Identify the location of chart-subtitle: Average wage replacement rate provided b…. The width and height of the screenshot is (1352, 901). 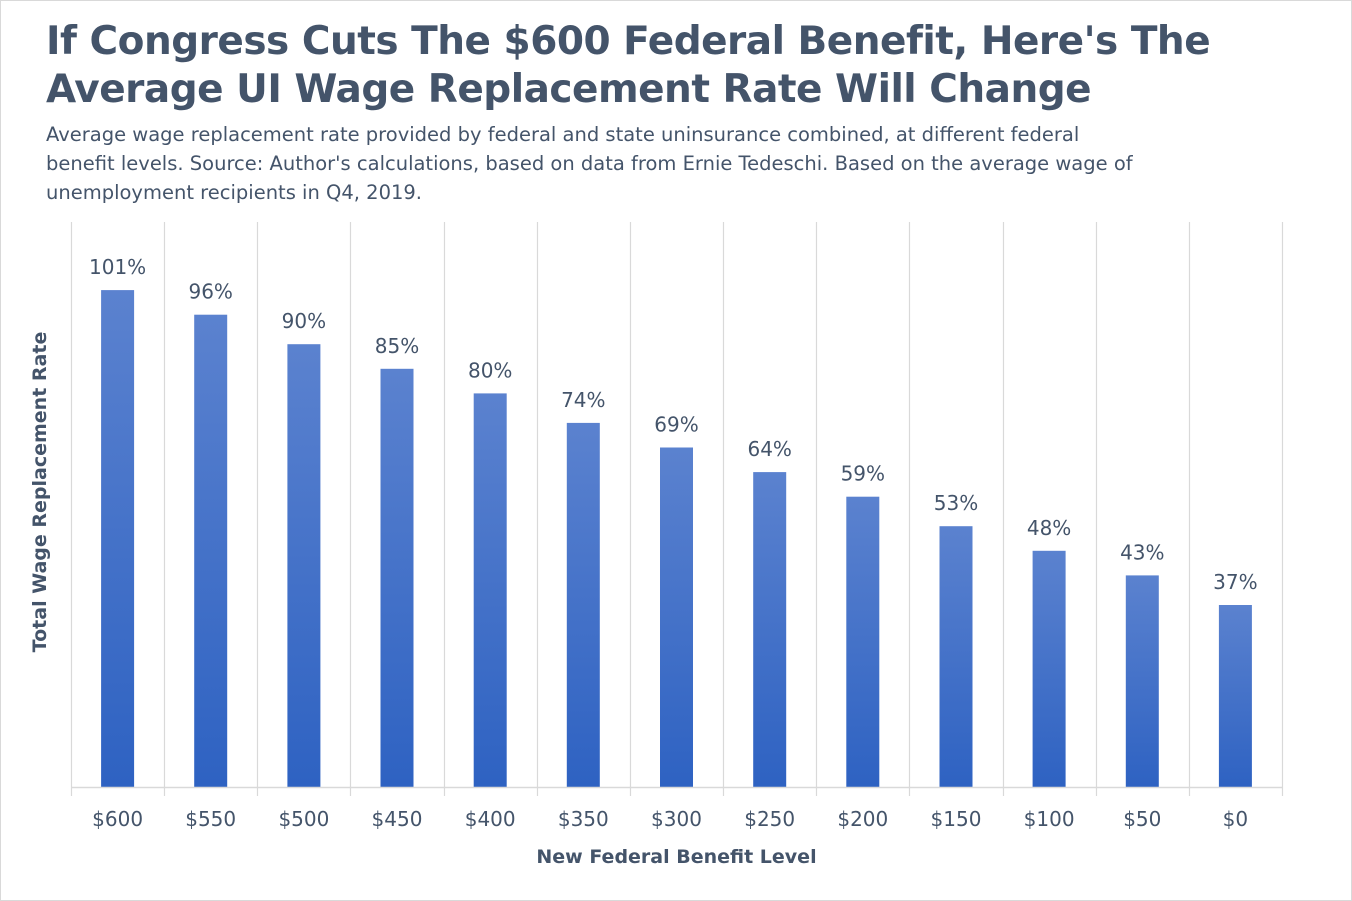
(589, 163).